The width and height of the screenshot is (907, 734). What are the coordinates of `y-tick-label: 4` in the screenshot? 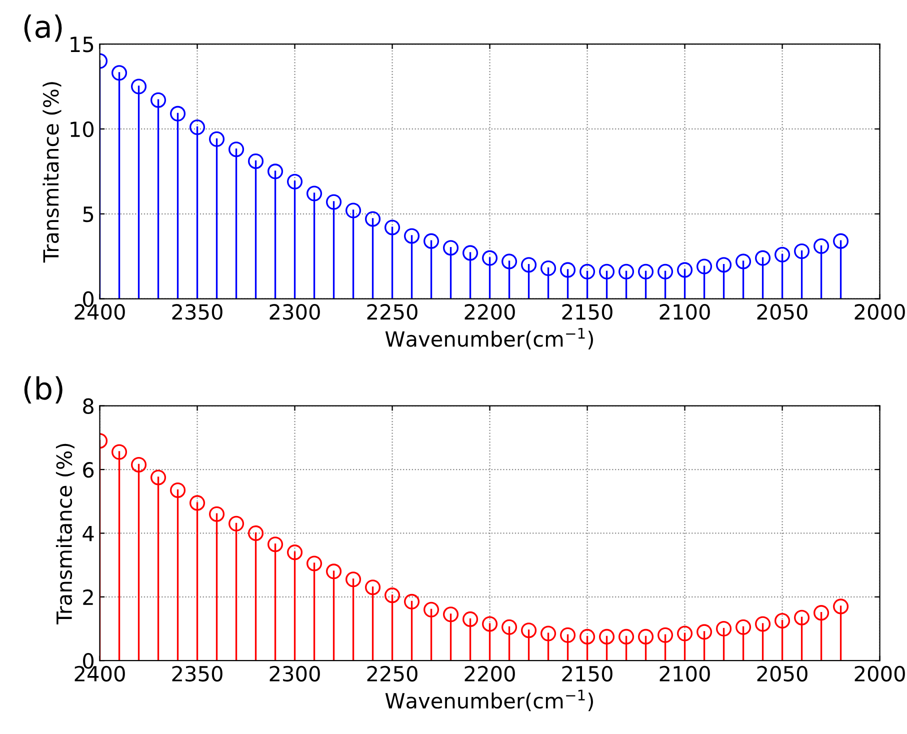 It's located at (88, 534).